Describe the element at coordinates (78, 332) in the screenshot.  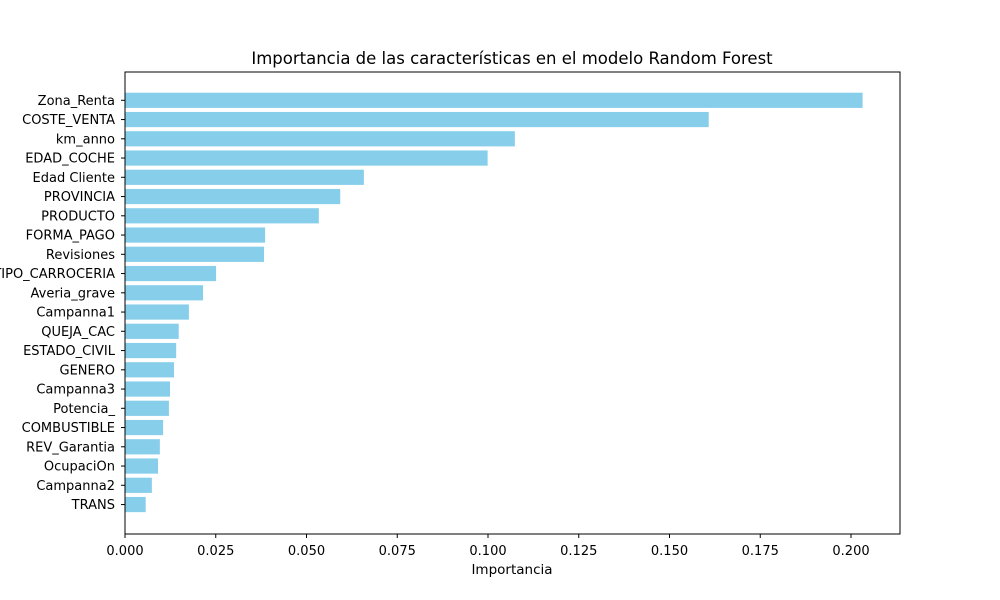
I see `y-tick-label: QUEJA_CAC` at that location.